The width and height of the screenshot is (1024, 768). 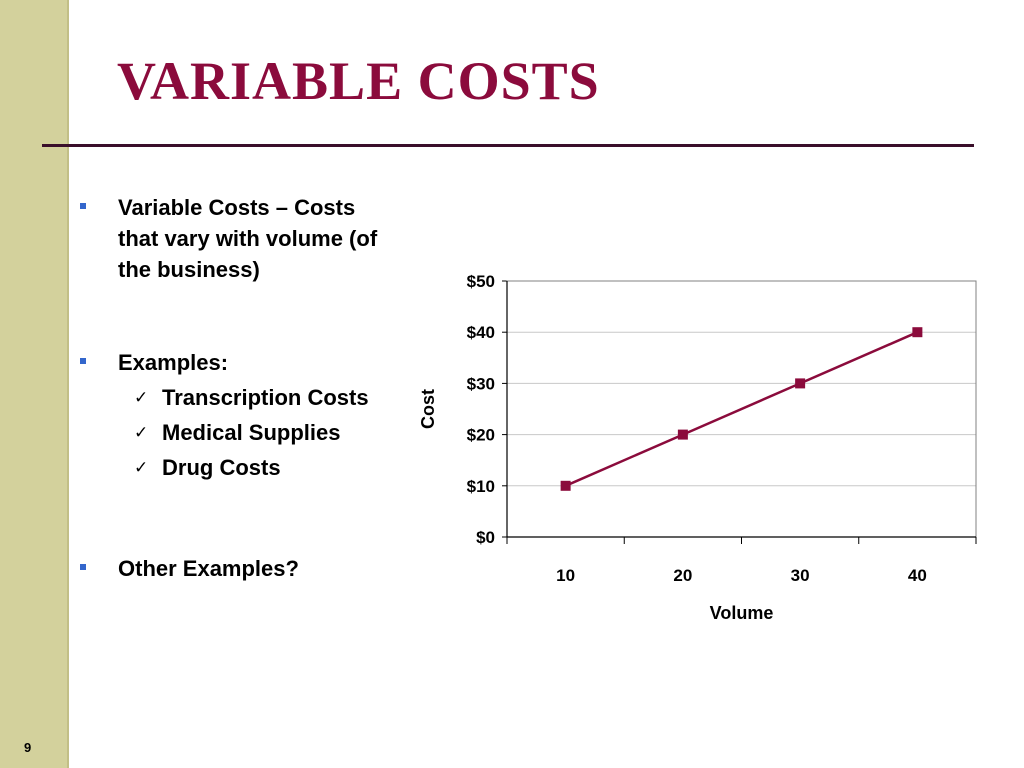 I want to click on y-tick-label: $40, so click(x=481, y=332).